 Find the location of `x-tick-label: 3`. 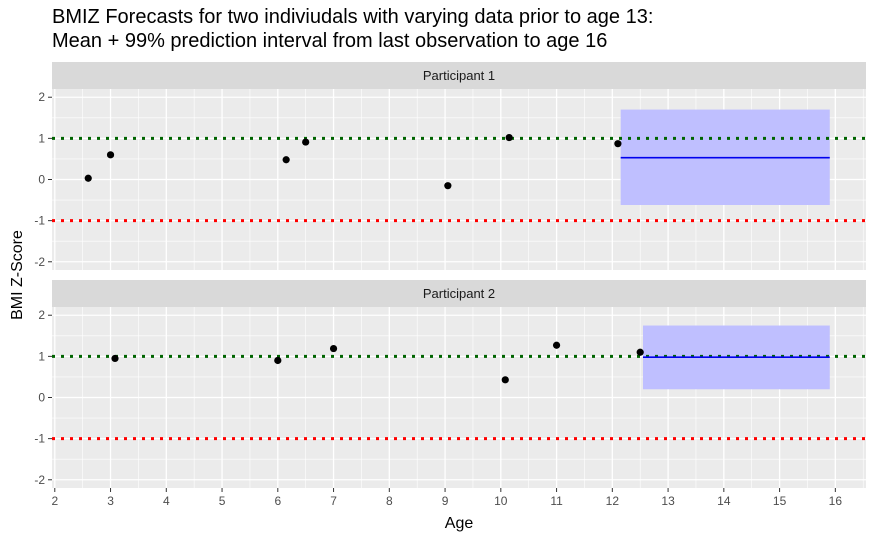

x-tick-label: 3 is located at coordinates (110, 501).